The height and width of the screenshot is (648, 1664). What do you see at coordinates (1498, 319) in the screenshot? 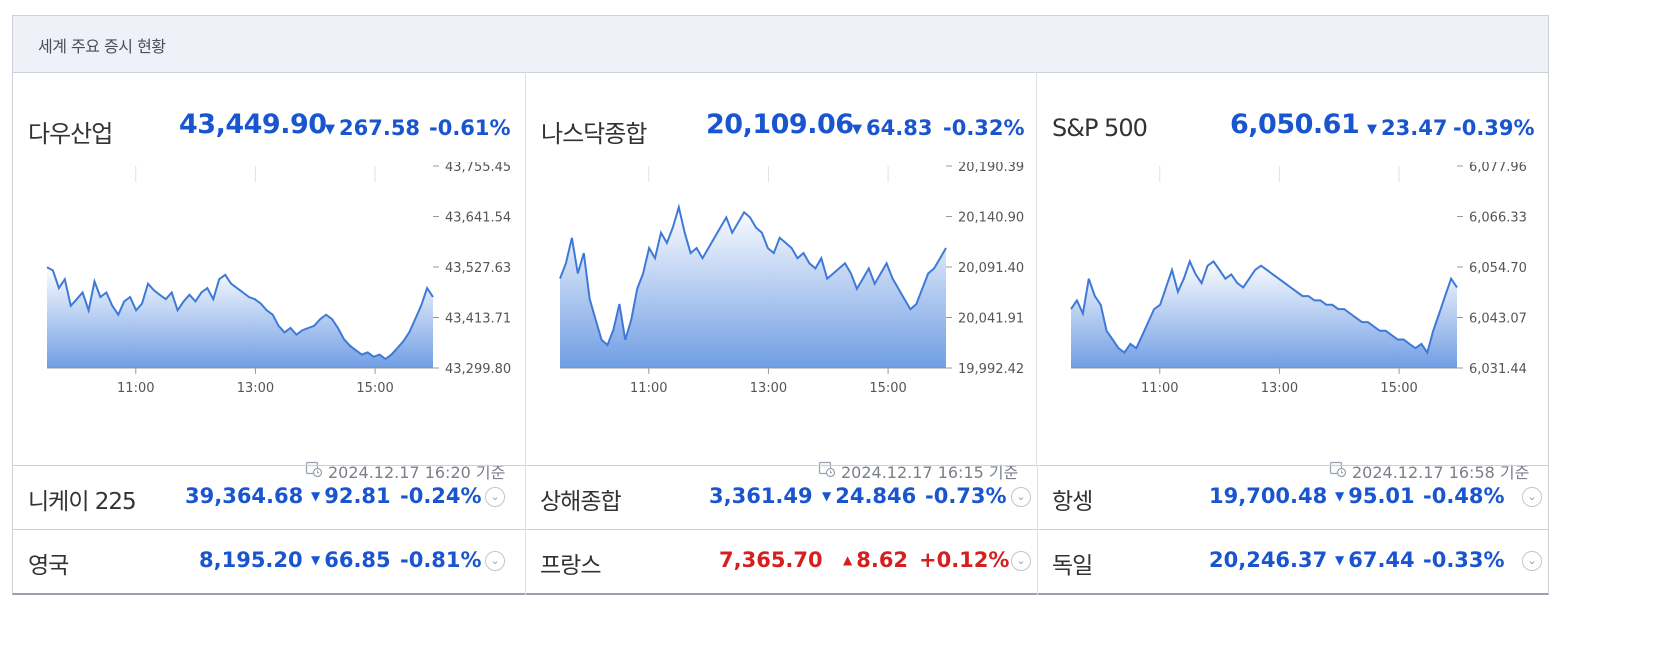
I see `y-tick-label: 6,043.07` at bounding box center [1498, 319].